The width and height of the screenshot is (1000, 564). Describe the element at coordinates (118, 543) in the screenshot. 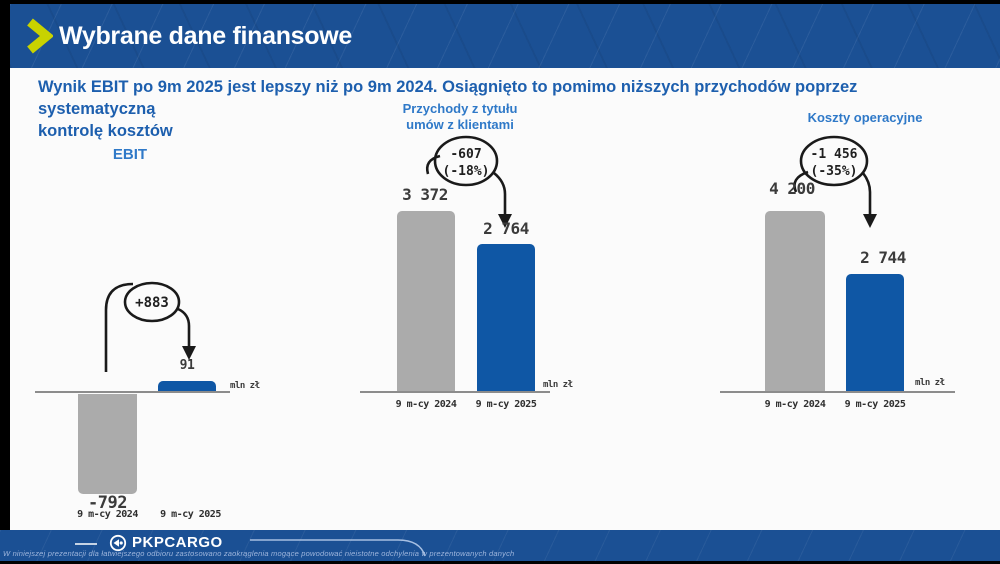

I see `pkp-cargo-logo-icon` at that location.